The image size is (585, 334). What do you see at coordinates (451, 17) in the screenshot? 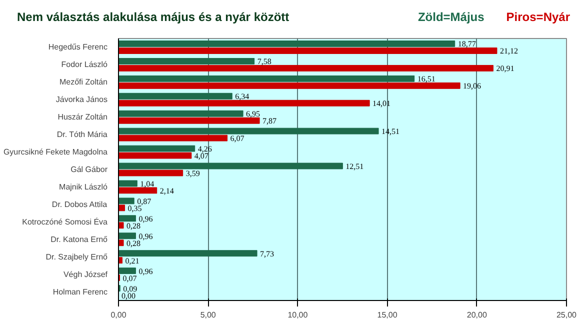
I see `series-label: Zöld=Május` at bounding box center [451, 17].